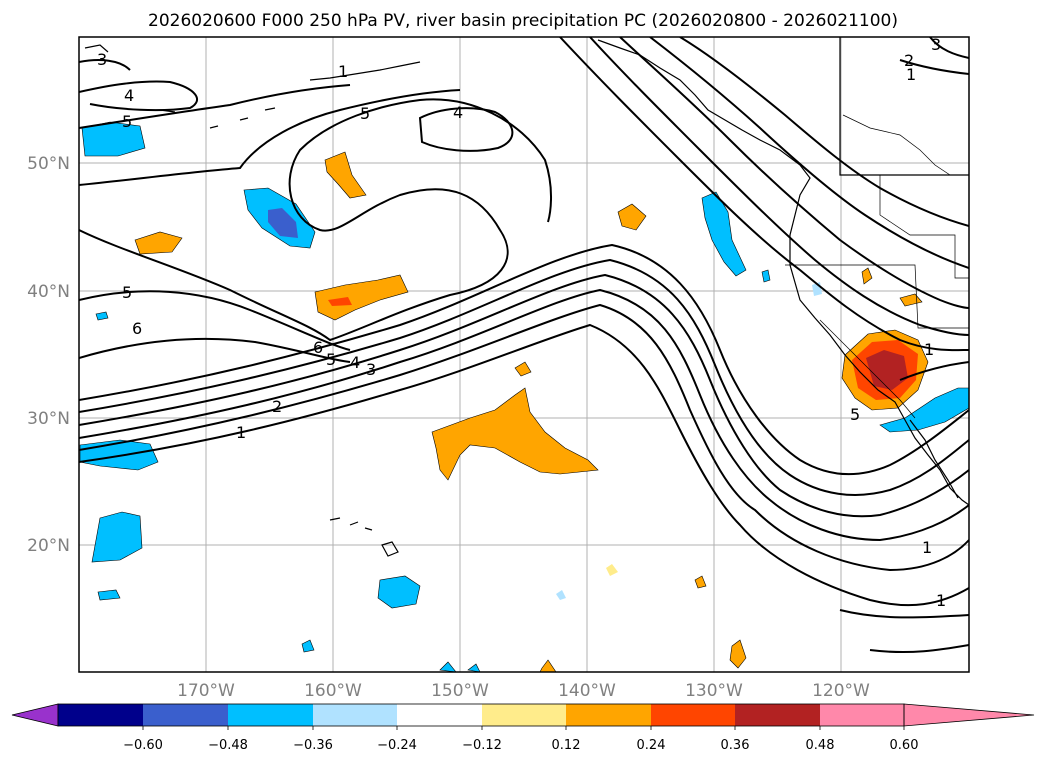  What do you see at coordinates (460, 691) in the screenshot?
I see `lon-label: 150°W` at bounding box center [460, 691].